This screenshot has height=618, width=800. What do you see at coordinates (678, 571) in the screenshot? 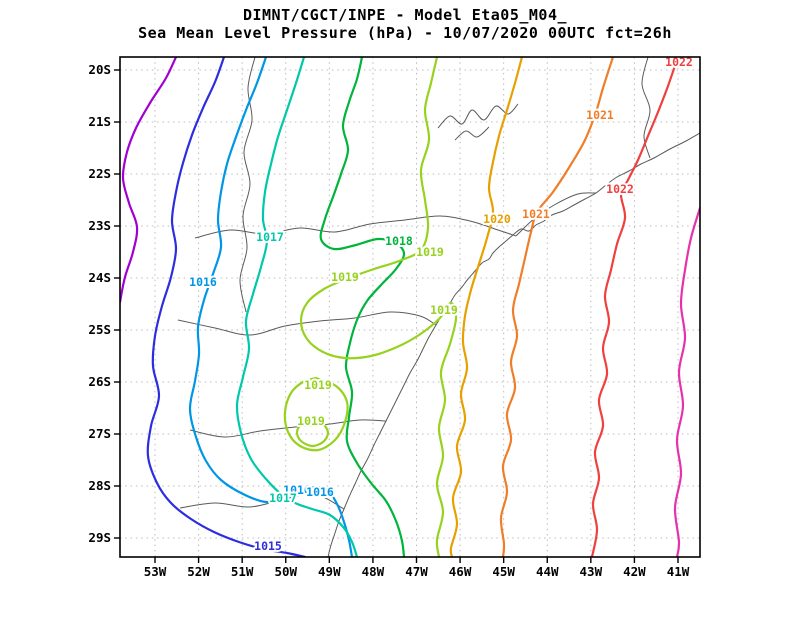
I see `lon-tick-label: 41W` at bounding box center [678, 571].